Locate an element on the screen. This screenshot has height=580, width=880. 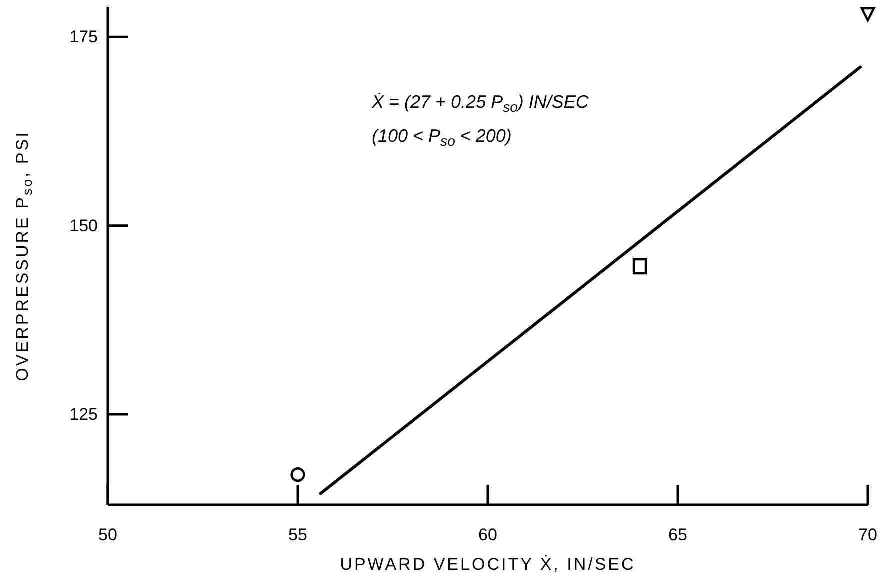
x-tick-label: 70 is located at coordinates (868, 535).